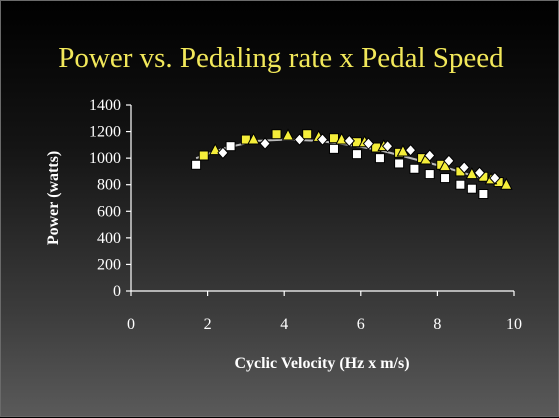 The image size is (559, 418). What do you see at coordinates (105, 105) in the screenshot?
I see `y-tick-label: 1400` at bounding box center [105, 105].